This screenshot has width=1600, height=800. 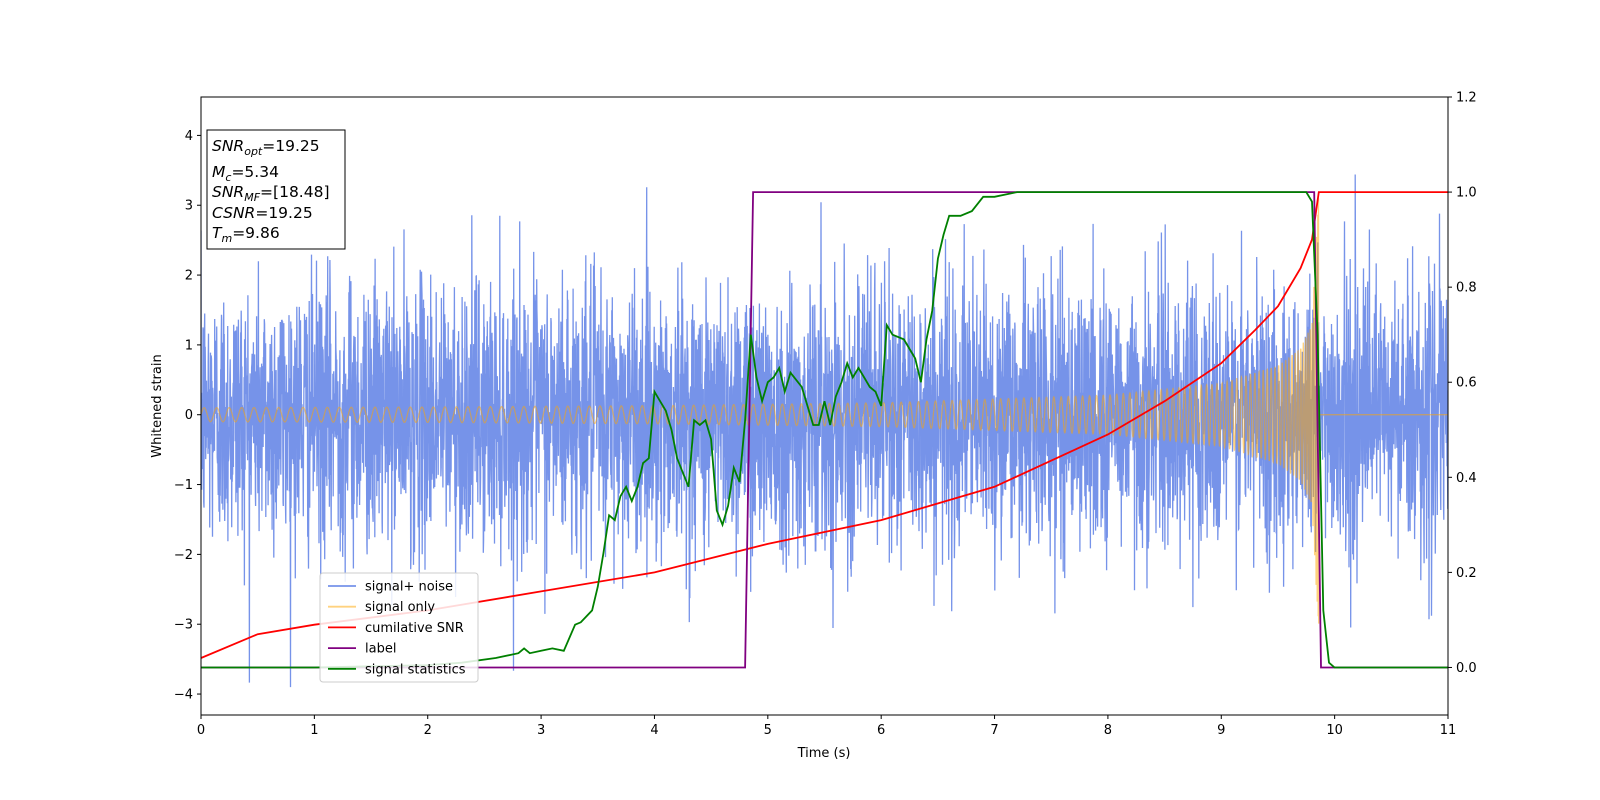 I want to click on annotation-frame, so click(x=276, y=189).